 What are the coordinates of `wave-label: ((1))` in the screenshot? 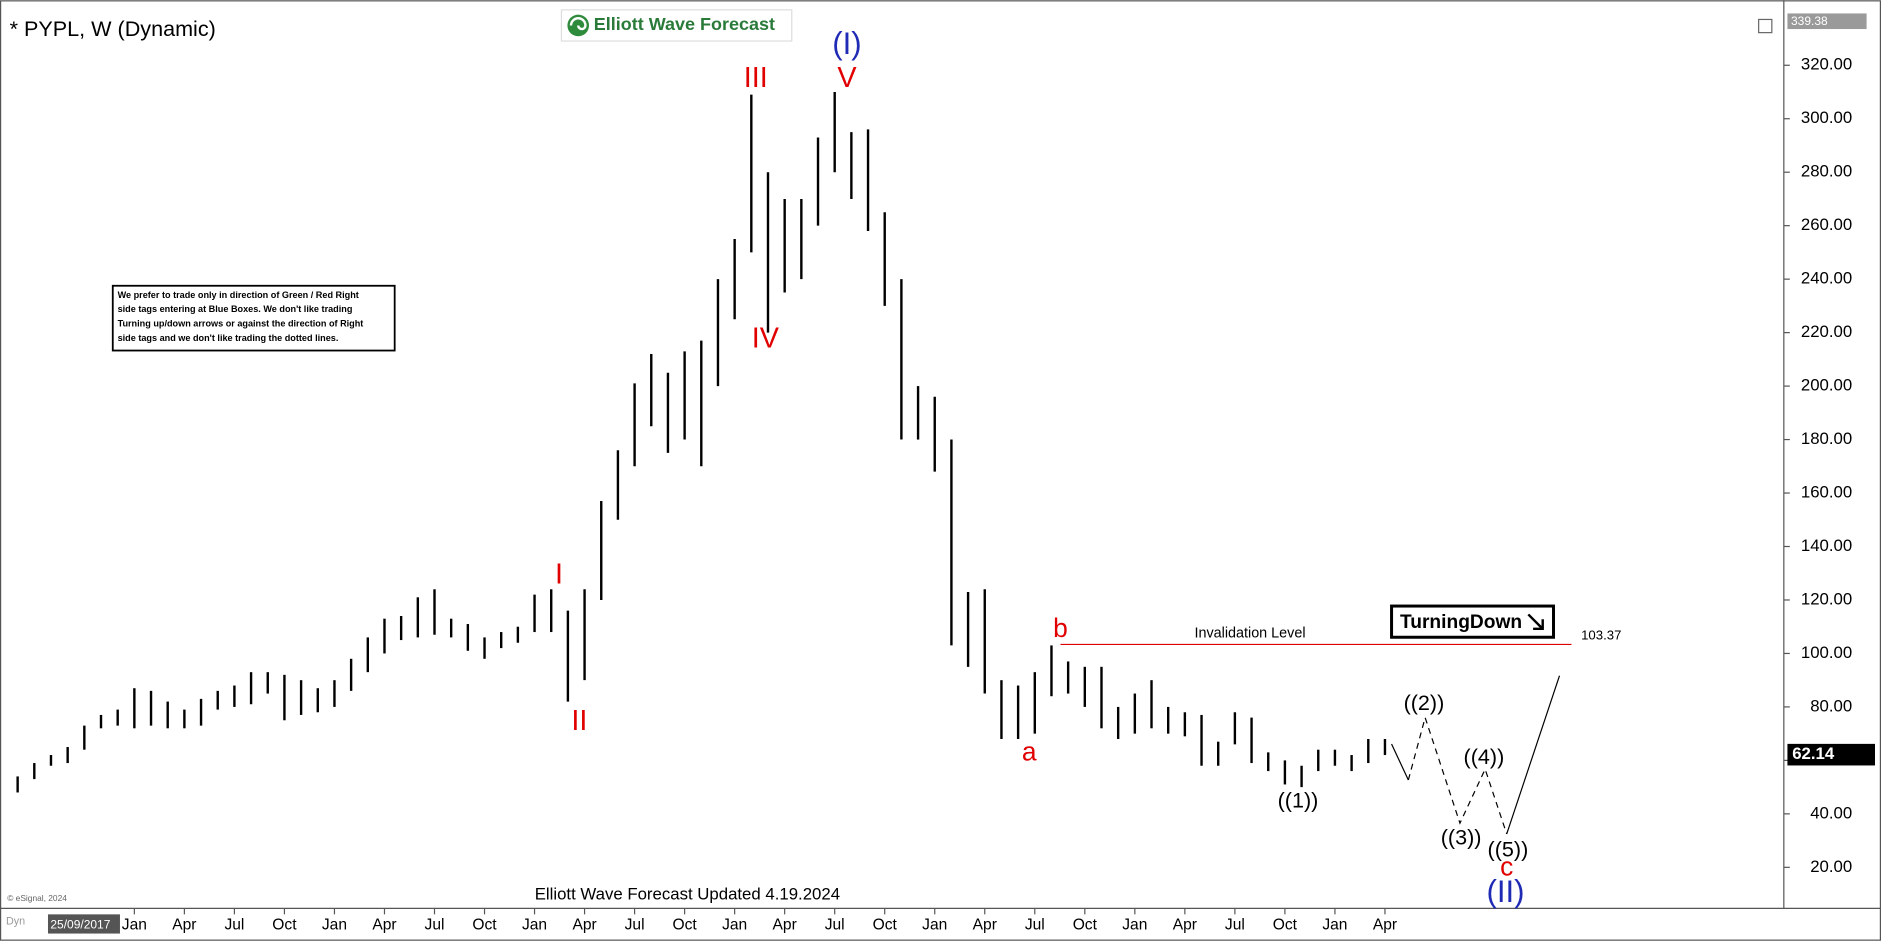 It's located at (1298, 799).